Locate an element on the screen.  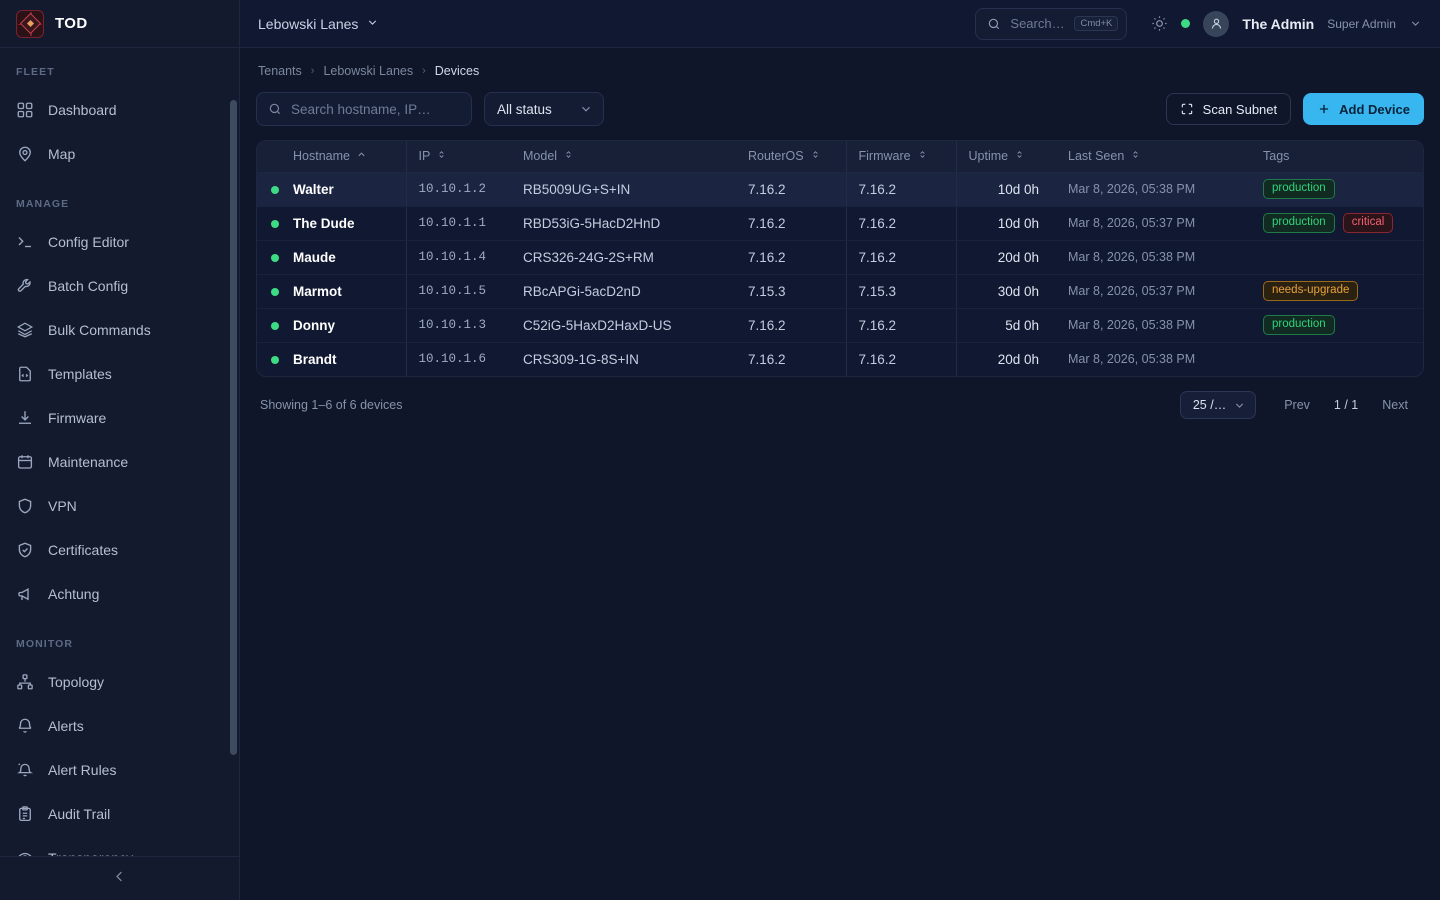
user-name: The Admin is located at coordinates (1278, 23).